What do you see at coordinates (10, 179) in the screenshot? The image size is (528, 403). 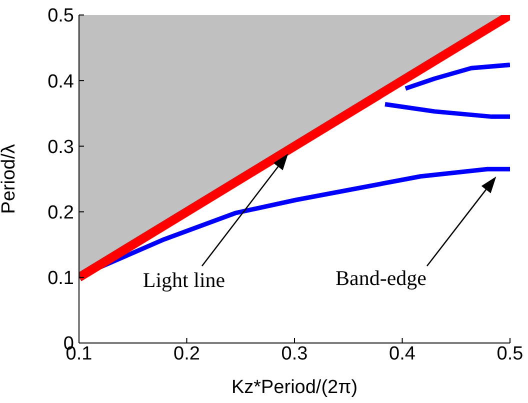 I see `y-axis-title: Period/λ` at bounding box center [10, 179].